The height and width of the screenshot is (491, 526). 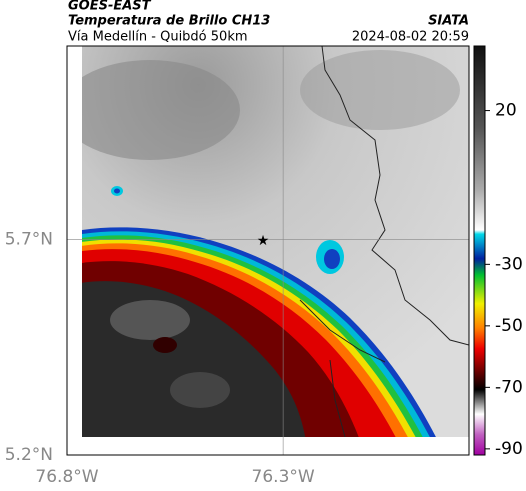 What do you see at coordinates (29, 455) in the screenshot?
I see `y-tick-label: 5.2°N` at bounding box center [29, 455].